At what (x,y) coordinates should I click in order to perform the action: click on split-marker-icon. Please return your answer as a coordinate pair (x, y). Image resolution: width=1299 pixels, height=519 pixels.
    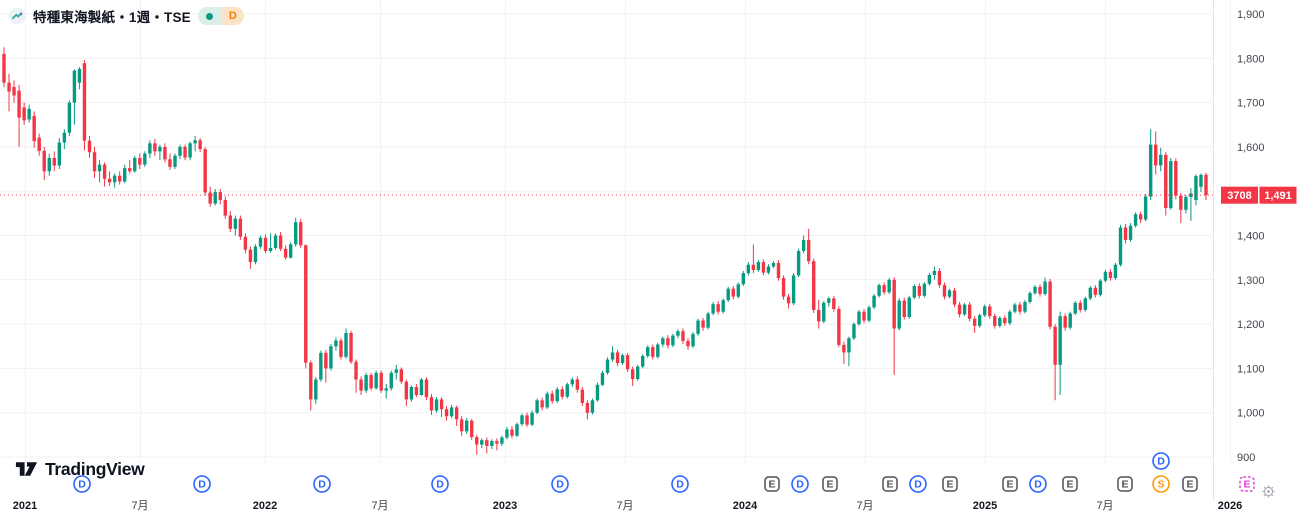
    Looking at the image, I should click on (1161, 484).